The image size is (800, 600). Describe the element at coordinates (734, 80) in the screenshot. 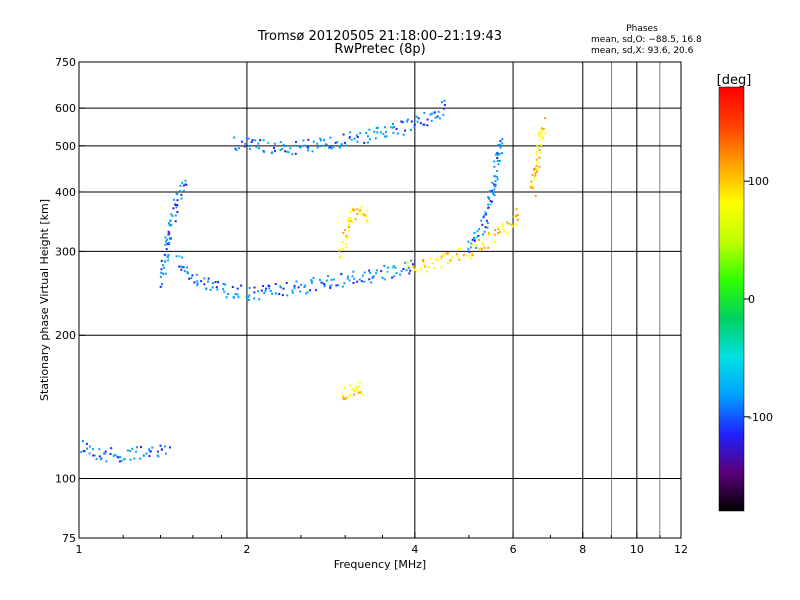

I see `colorbar-label: [deg]` at that location.